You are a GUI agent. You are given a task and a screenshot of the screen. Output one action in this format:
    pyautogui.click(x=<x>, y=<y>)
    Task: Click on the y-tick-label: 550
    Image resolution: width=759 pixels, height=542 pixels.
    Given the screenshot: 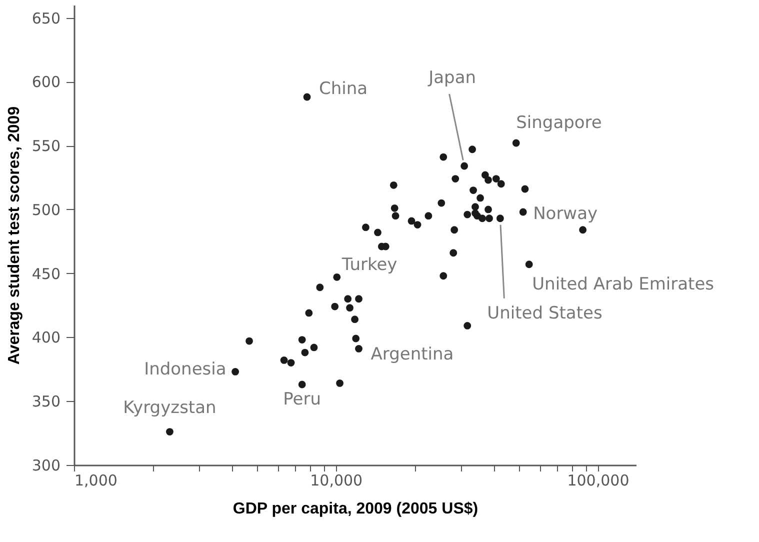 What is the action you would take?
    pyautogui.click(x=46, y=146)
    